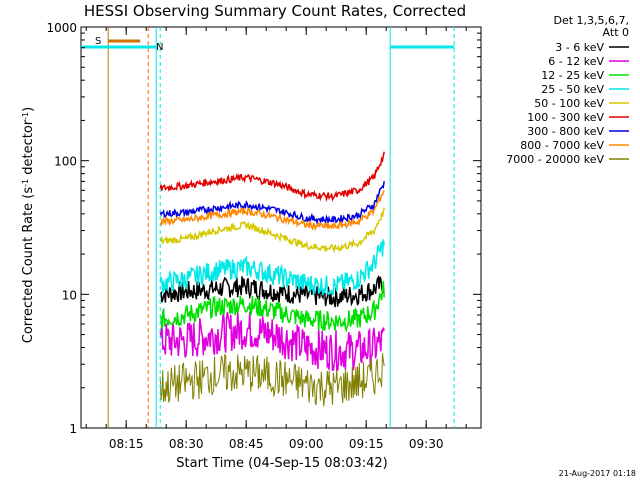  I want to click on legend-label-4: 25 - 50 keV, so click(572, 89).